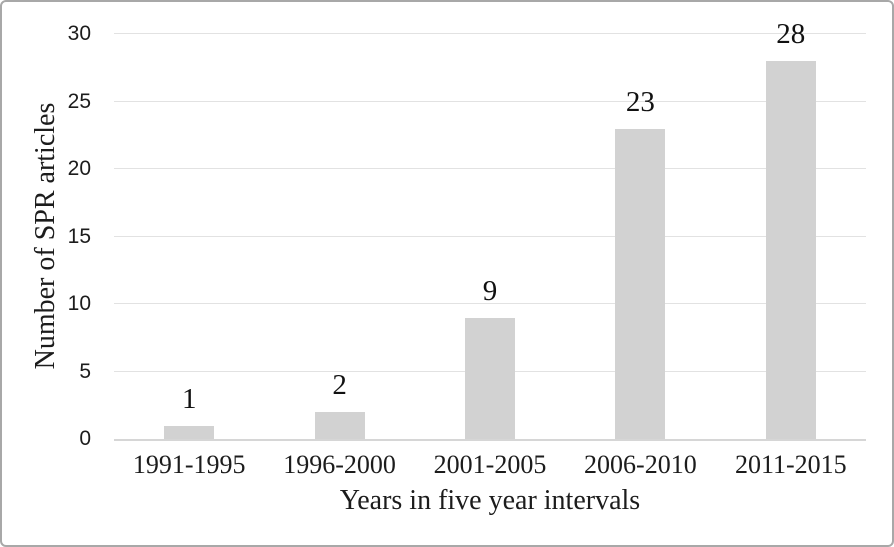 The image size is (894, 547). I want to click on x-axis-category-label: 2006-2010, so click(640, 464).